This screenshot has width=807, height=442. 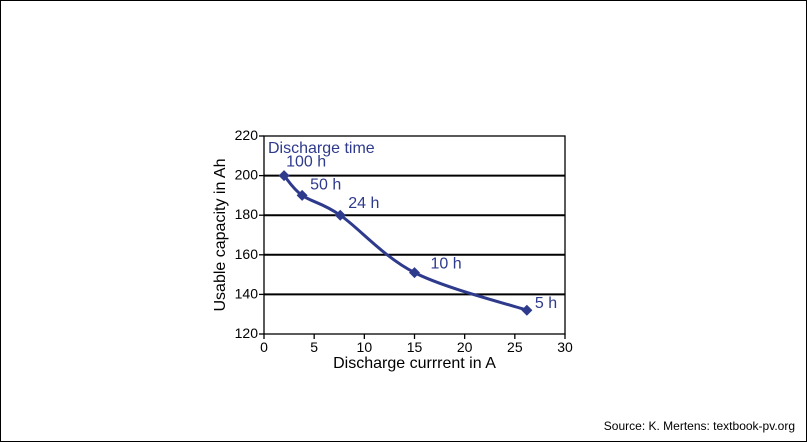 What do you see at coordinates (321, 148) in the screenshot?
I see `legend-title: Discharge time` at bounding box center [321, 148].